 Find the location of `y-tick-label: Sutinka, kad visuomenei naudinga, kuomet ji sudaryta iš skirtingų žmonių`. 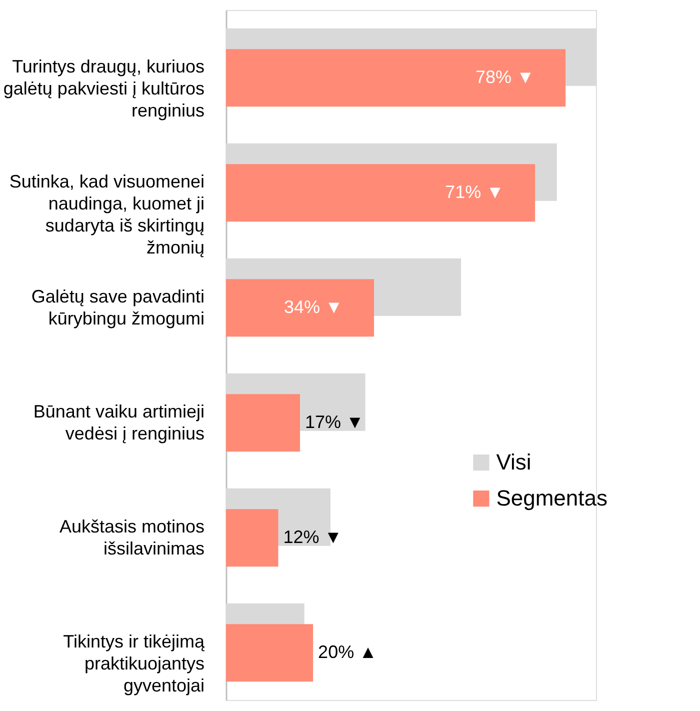

y-tick-label: Sutinka, kad visuomenei naudinga, kuomet ji sudaryta iš skirtingų žmonių is located at coordinates (106, 215).